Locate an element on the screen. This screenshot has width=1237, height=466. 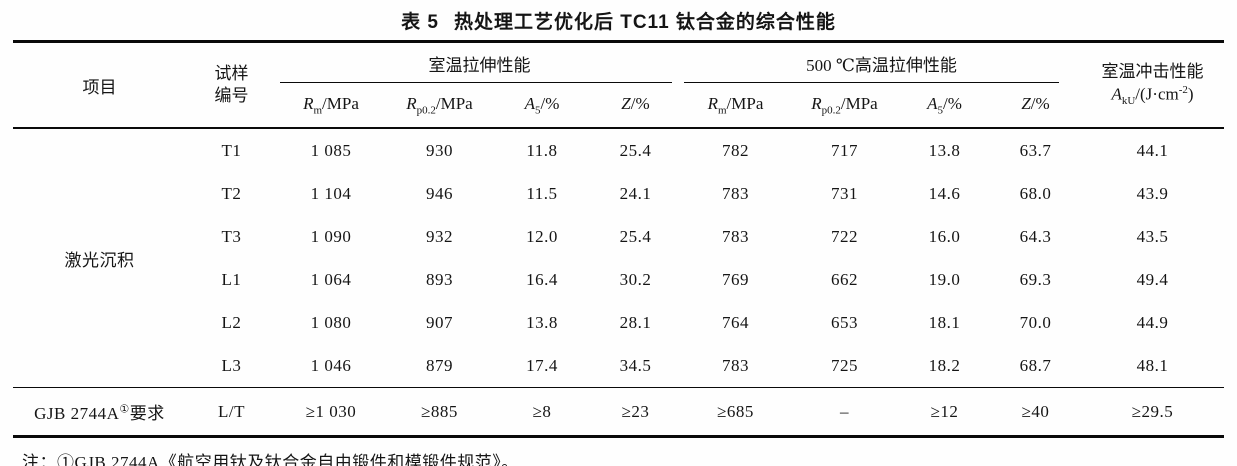
value-cell: 932 is located at coordinates (439, 236).